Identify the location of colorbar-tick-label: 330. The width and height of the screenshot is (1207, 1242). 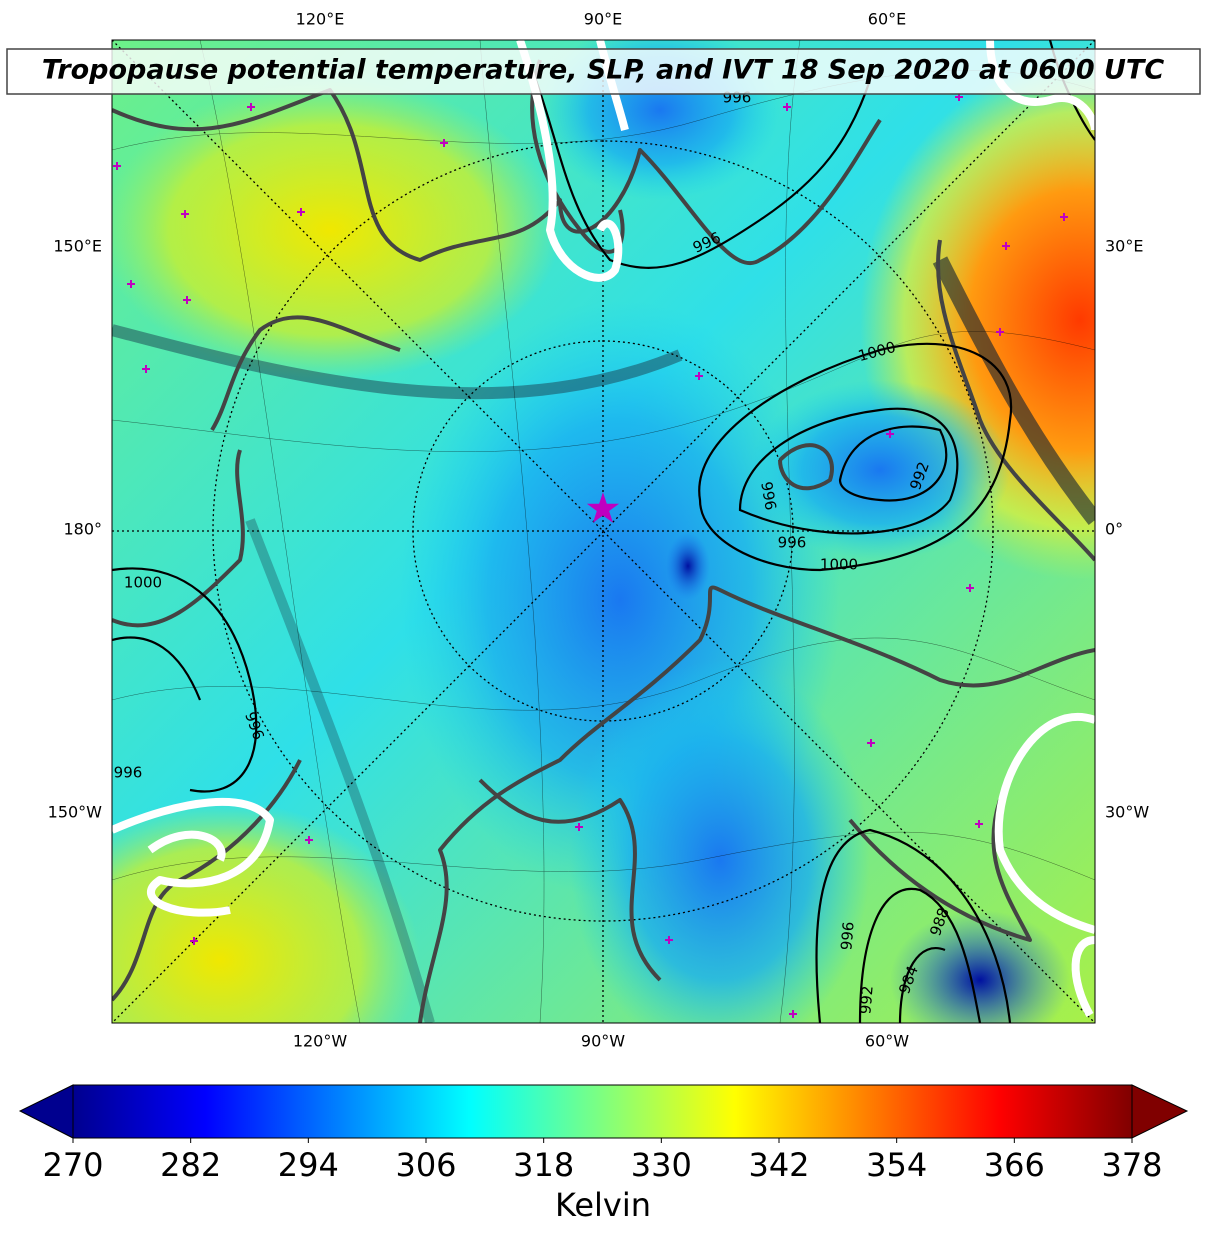
(661, 1165).